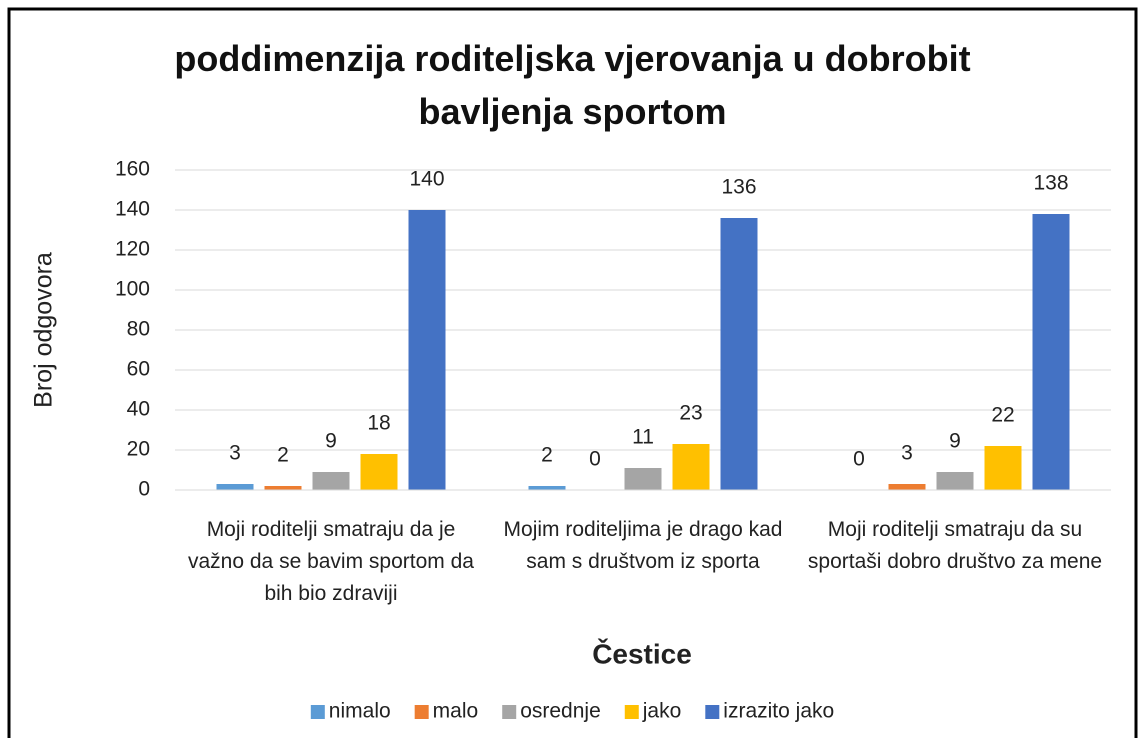  Describe the element at coordinates (1050, 183) in the screenshot. I see `data-label: 138` at that location.